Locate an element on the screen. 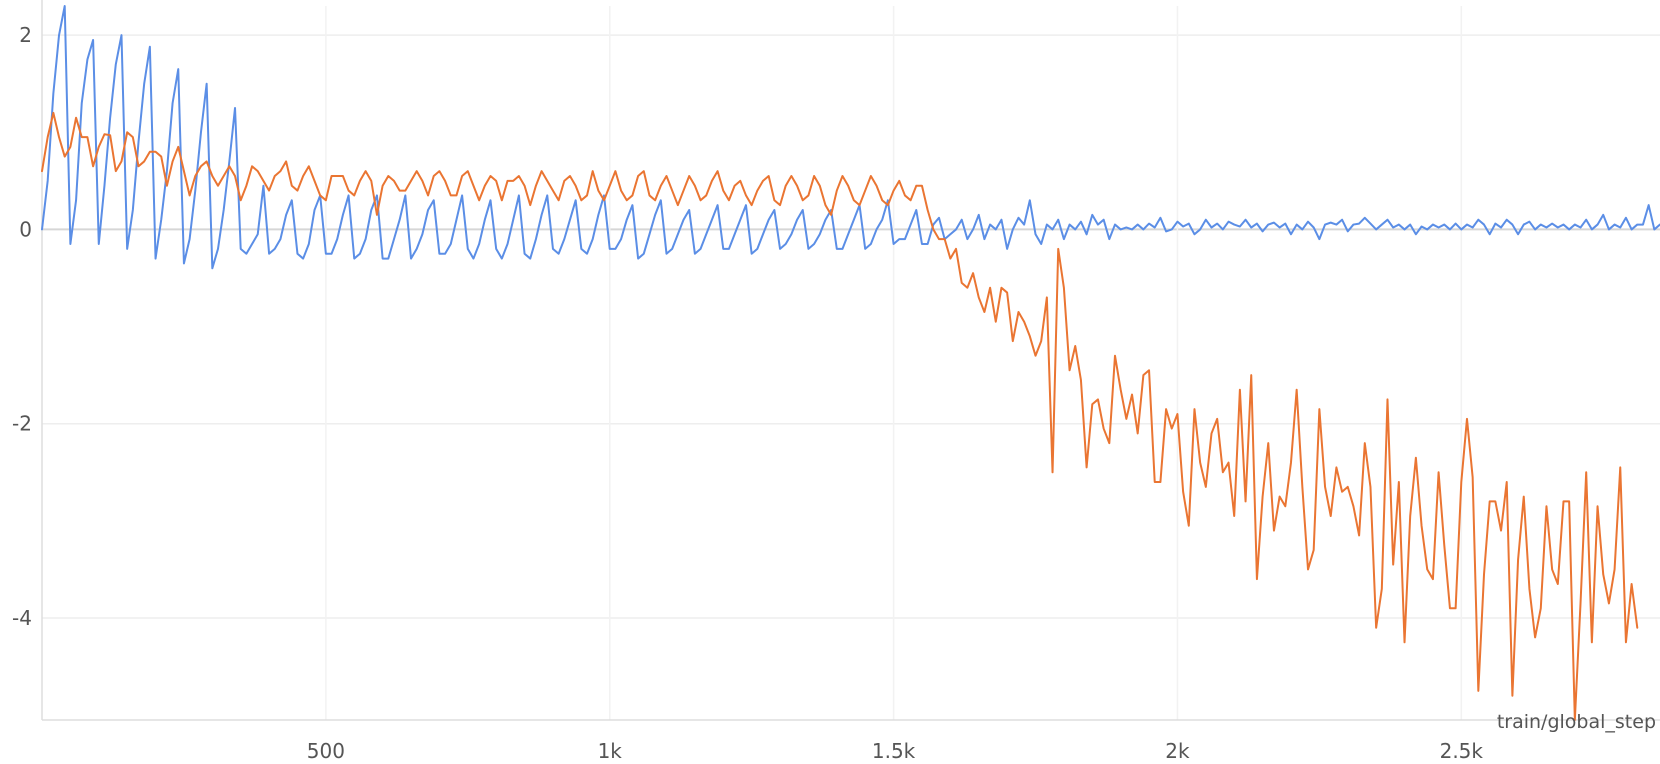 The width and height of the screenshot is (1660, 764). x-axis-title: train/global_step is located at coordinates (1576, 722).